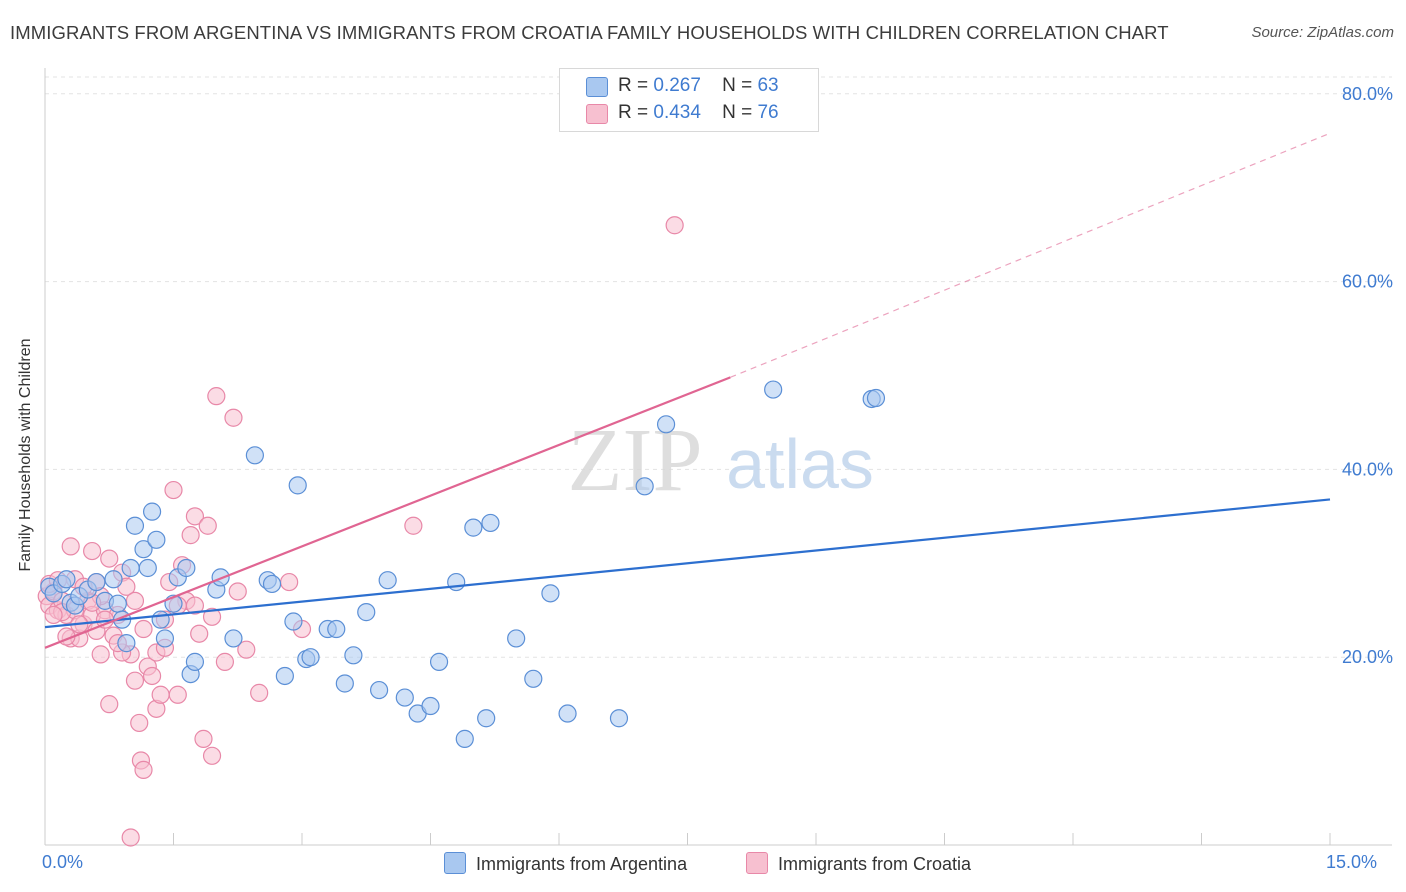 This screenshot has width=1406, height=892. What do you see at coordinates (1352, 862) in the screenshot?
I see `x-axis-max-label: 15.0%` at bounding box center [1352, 862].